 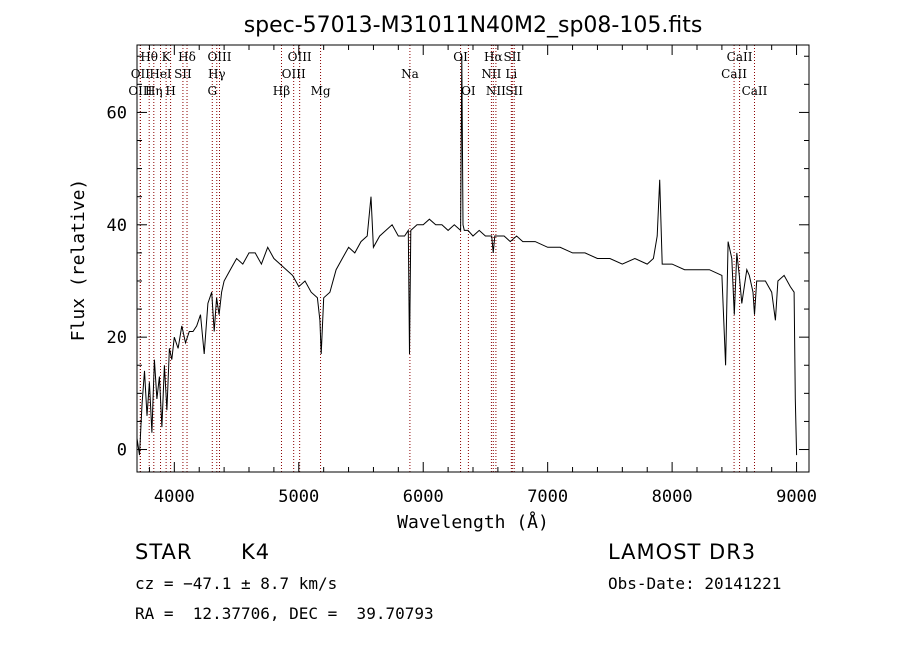 I want to click on x-tick-label: 9000, so click(x=796, y=497).